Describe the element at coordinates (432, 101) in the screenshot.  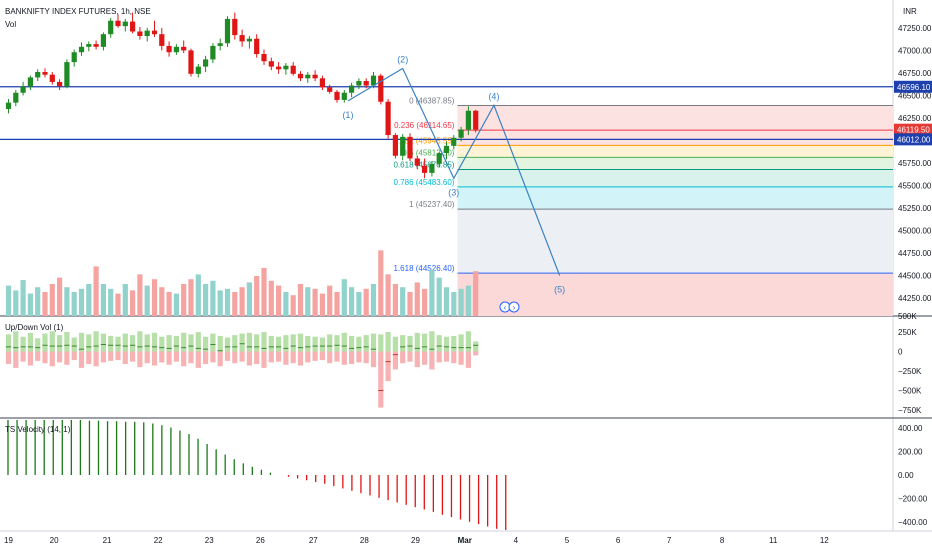
I see `fib-label-0: 0 (46387.85)` at that location.